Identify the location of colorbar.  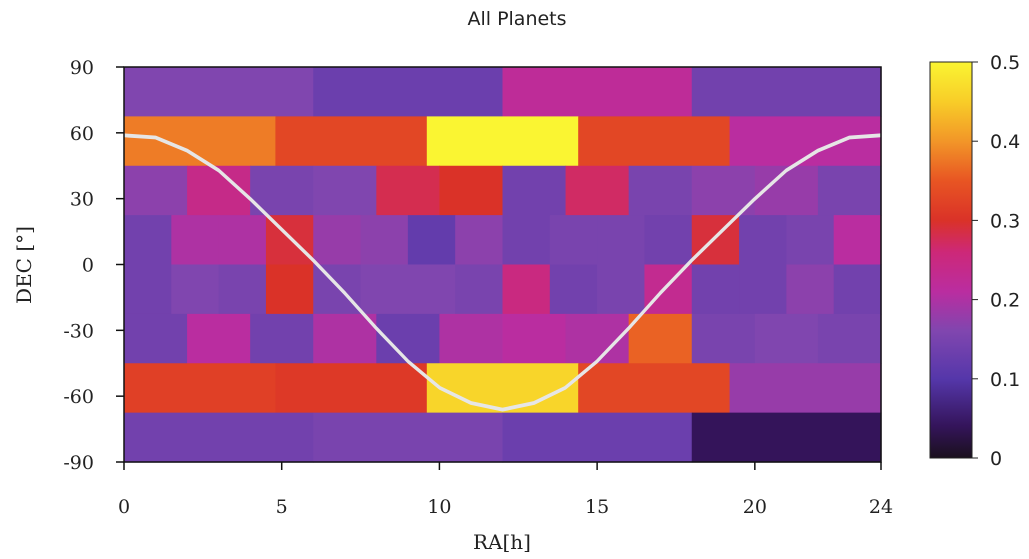
(951, 260).